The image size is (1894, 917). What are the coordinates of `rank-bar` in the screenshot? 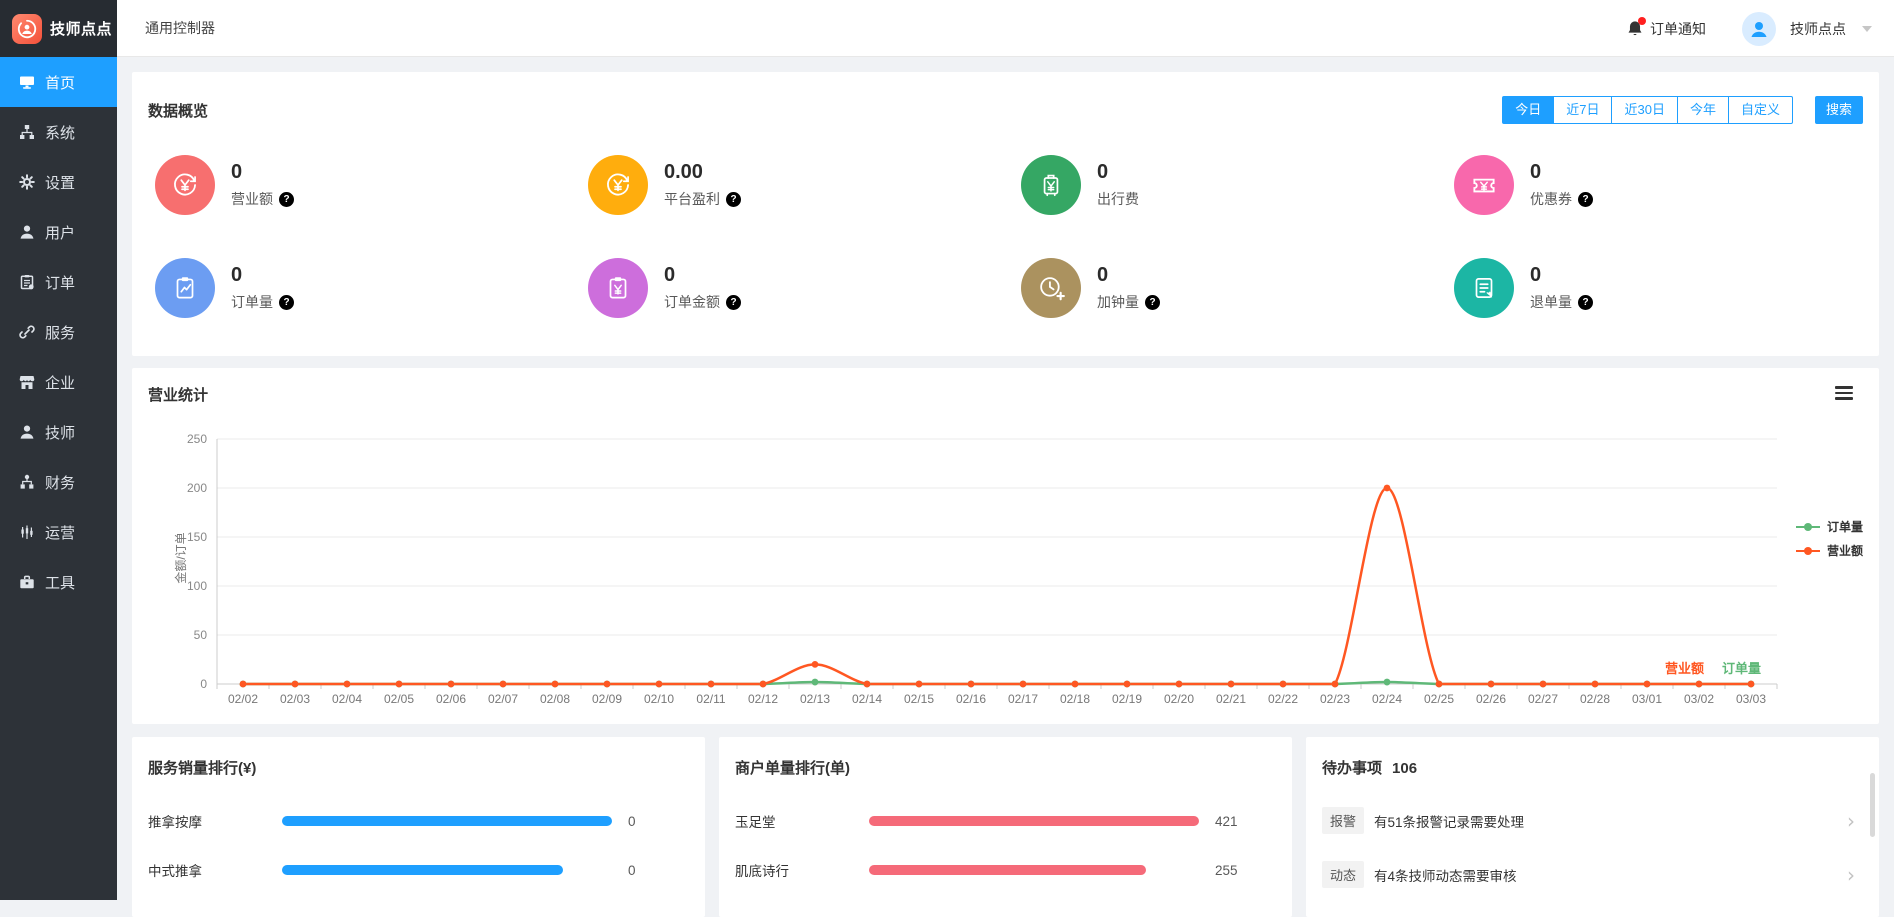 It's located at (447, 821).